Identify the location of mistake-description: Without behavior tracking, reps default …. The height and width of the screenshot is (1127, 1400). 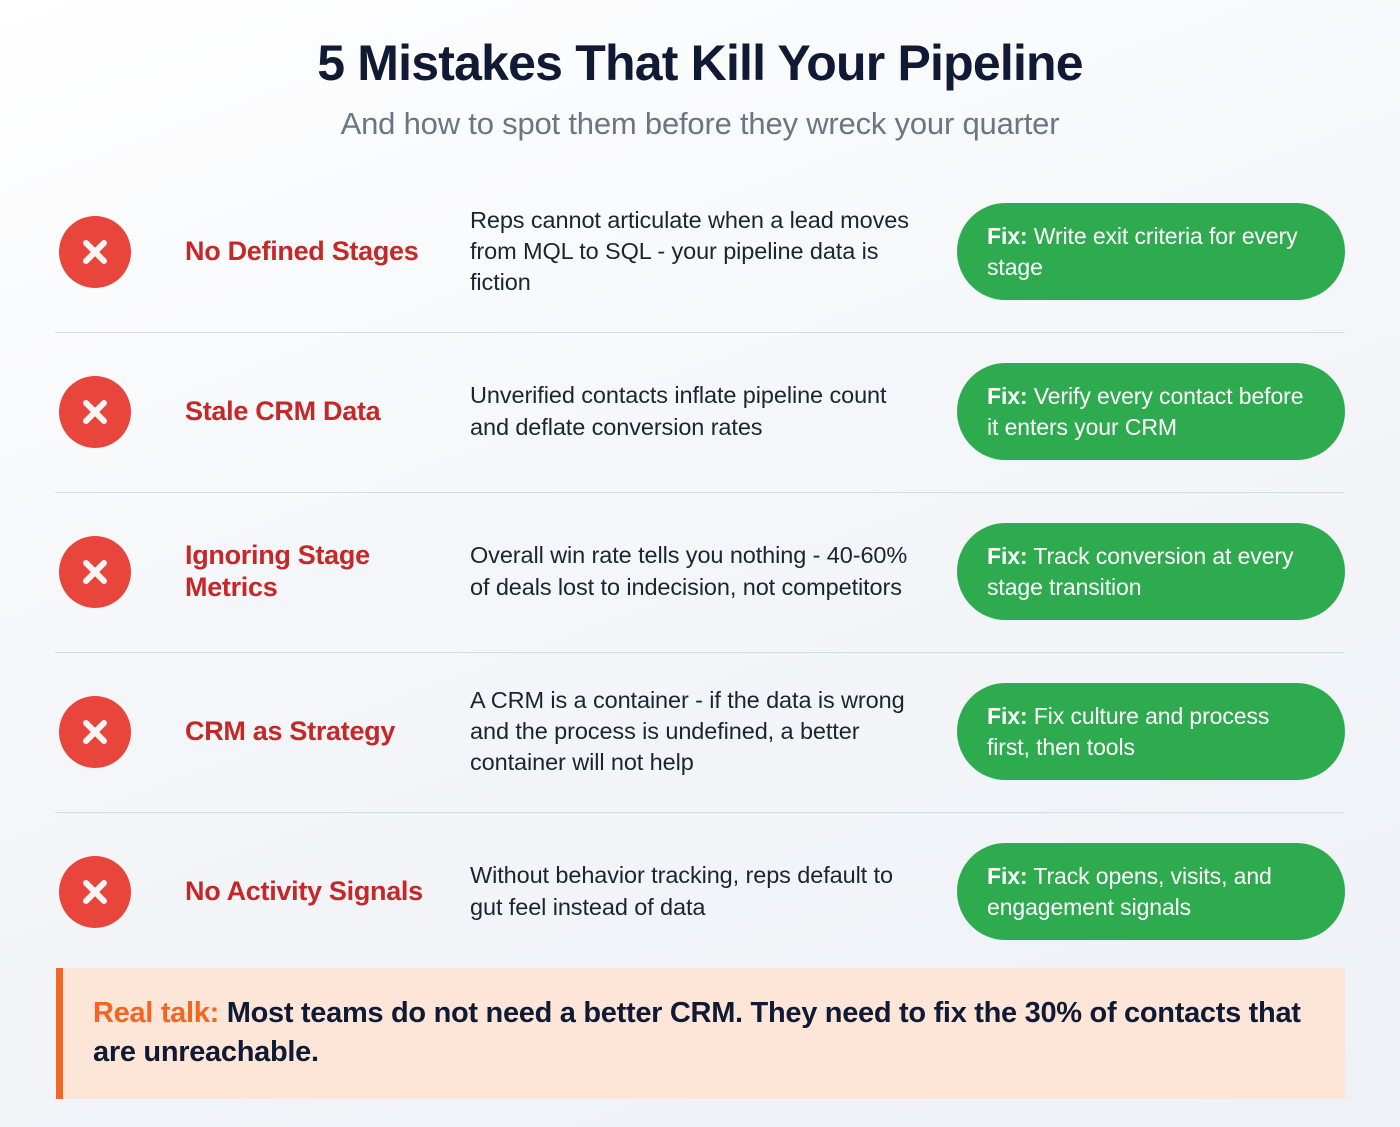
(681, 891).